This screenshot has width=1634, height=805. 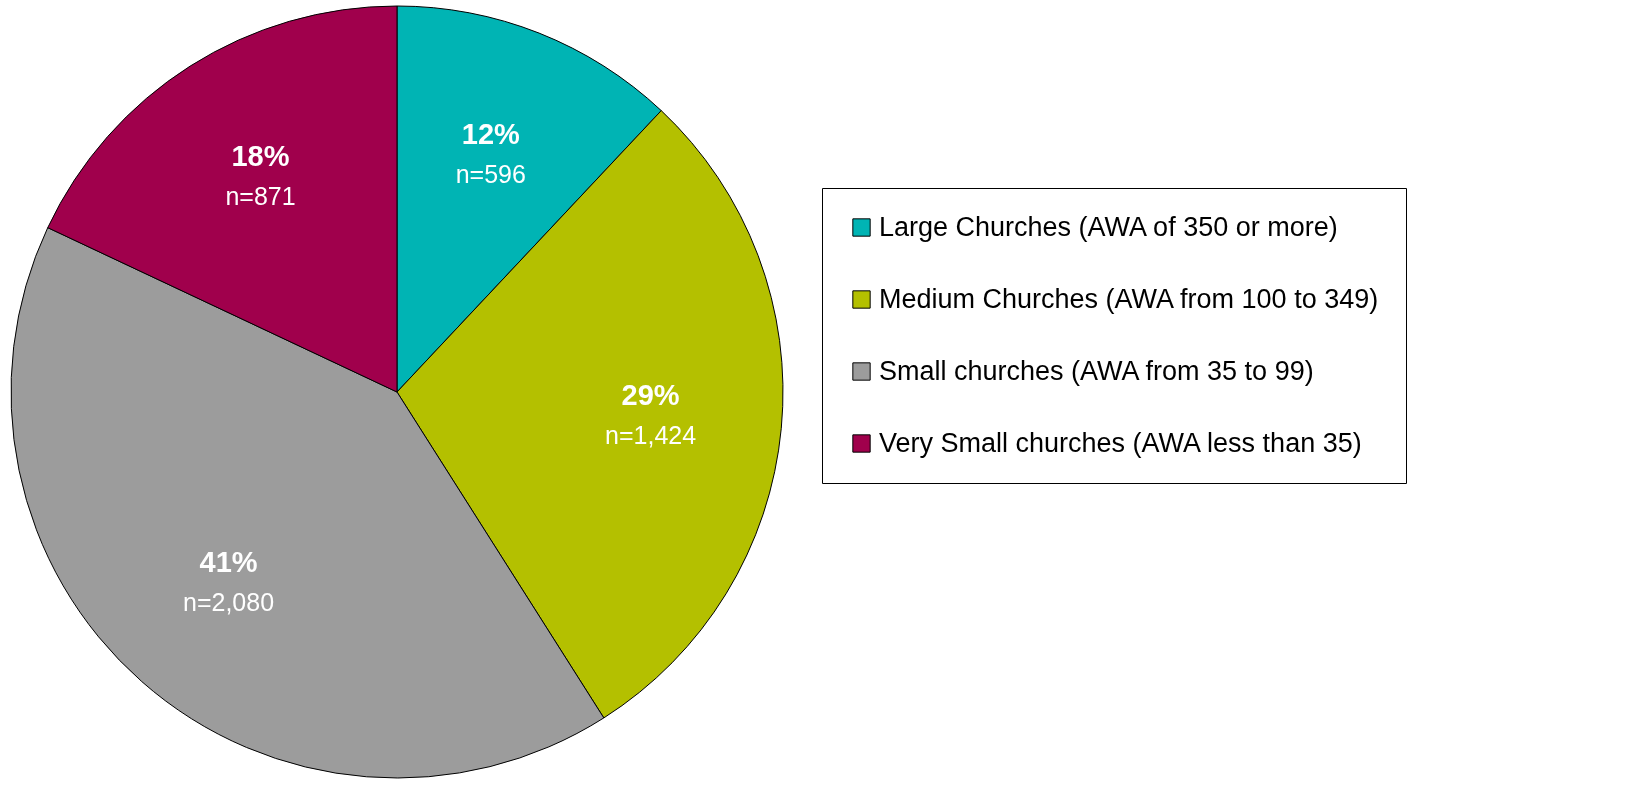 What do you see at coordinates (228, 581) in the screenshot?
I see `text: 41% n=2,080` at bounding box center [228, 581].